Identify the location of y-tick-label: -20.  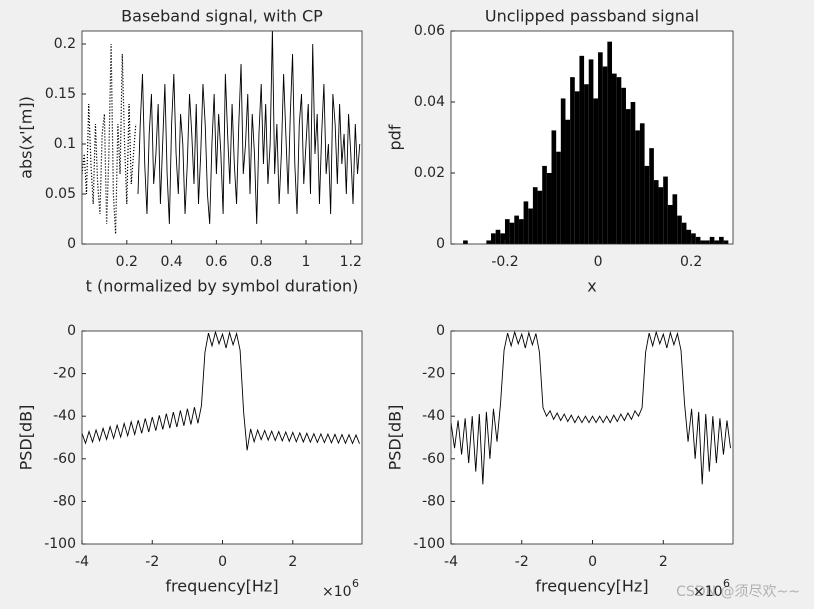
(433, 374).